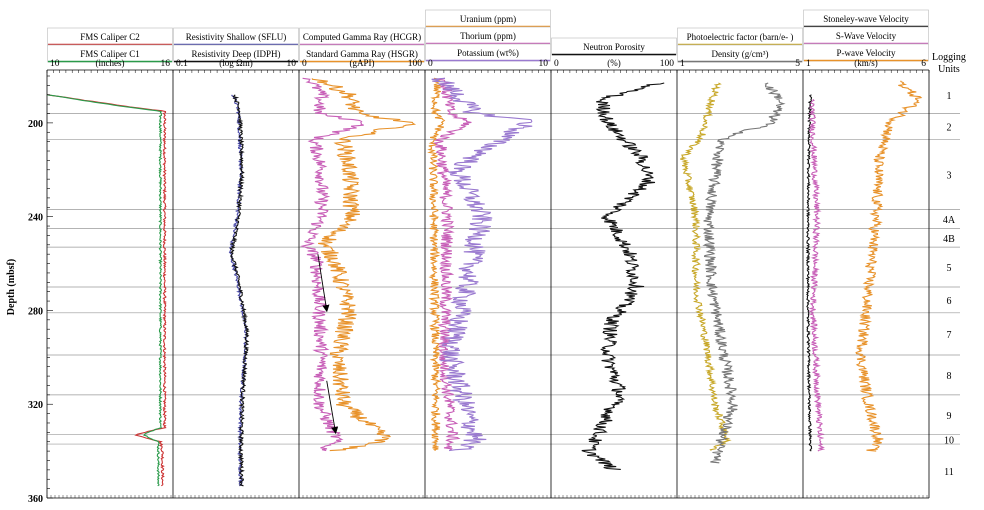 The image size is (984, 510). Describe the element at coordinates (614, 47) in the screenshot. I see `track-header-label: Neutron Porosity` at that location.